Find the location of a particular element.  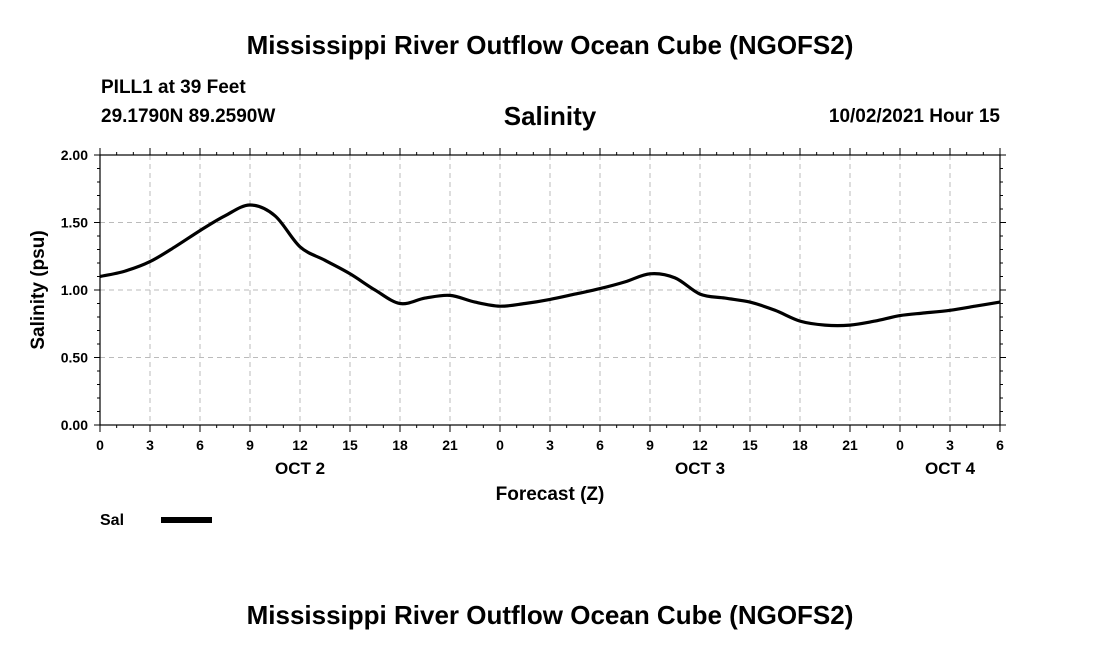

date-labels: OCT 2 OCT 3 OCT 4 is located at coordinates (625, 468).